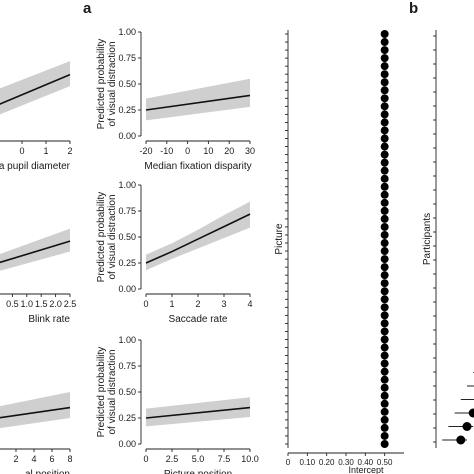 The height and width of the screenshot is (474, 474). Describe the element at coordinates (198, 319) in the screenshot. I see `x-axis-label: Saccade rate` at that location.